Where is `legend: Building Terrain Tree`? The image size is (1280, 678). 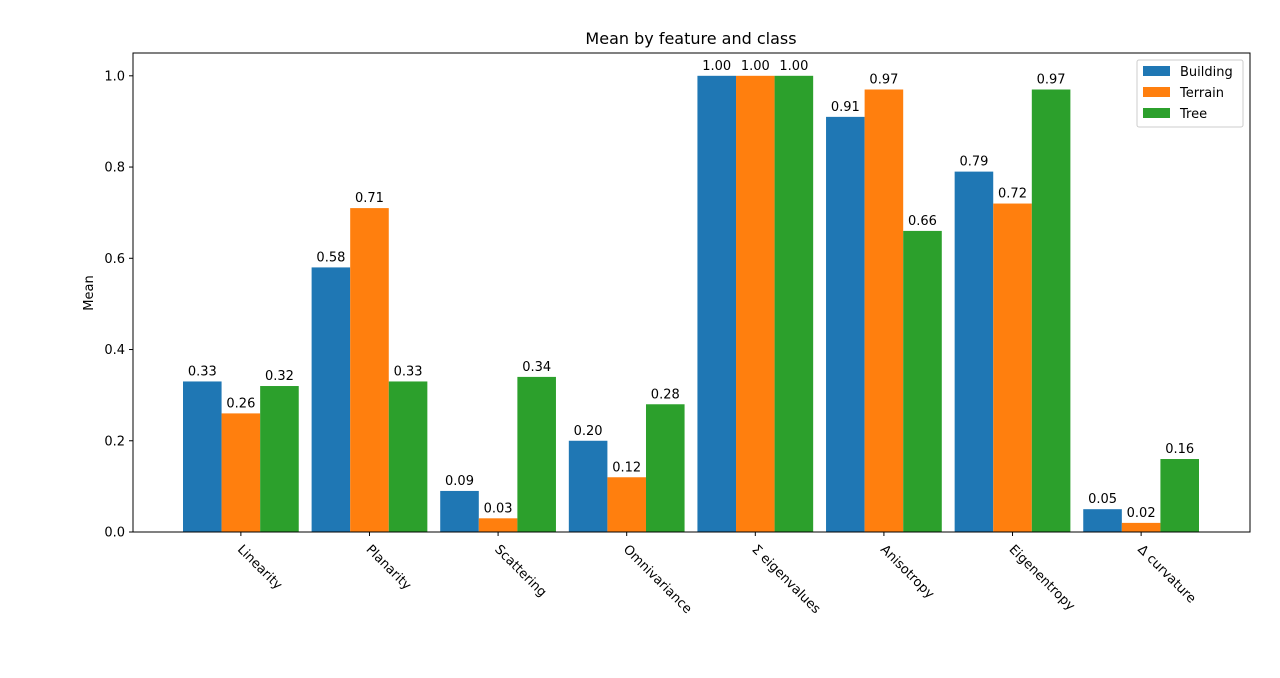
legend: Building Terrain Tree is located at coordinates (1190, 93).